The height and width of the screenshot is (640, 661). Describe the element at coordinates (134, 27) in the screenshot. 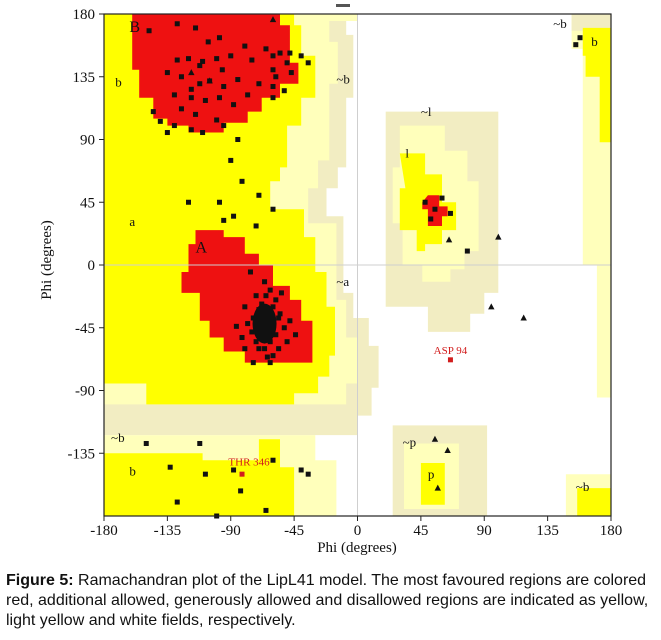

I see `region-label: B` at that location.